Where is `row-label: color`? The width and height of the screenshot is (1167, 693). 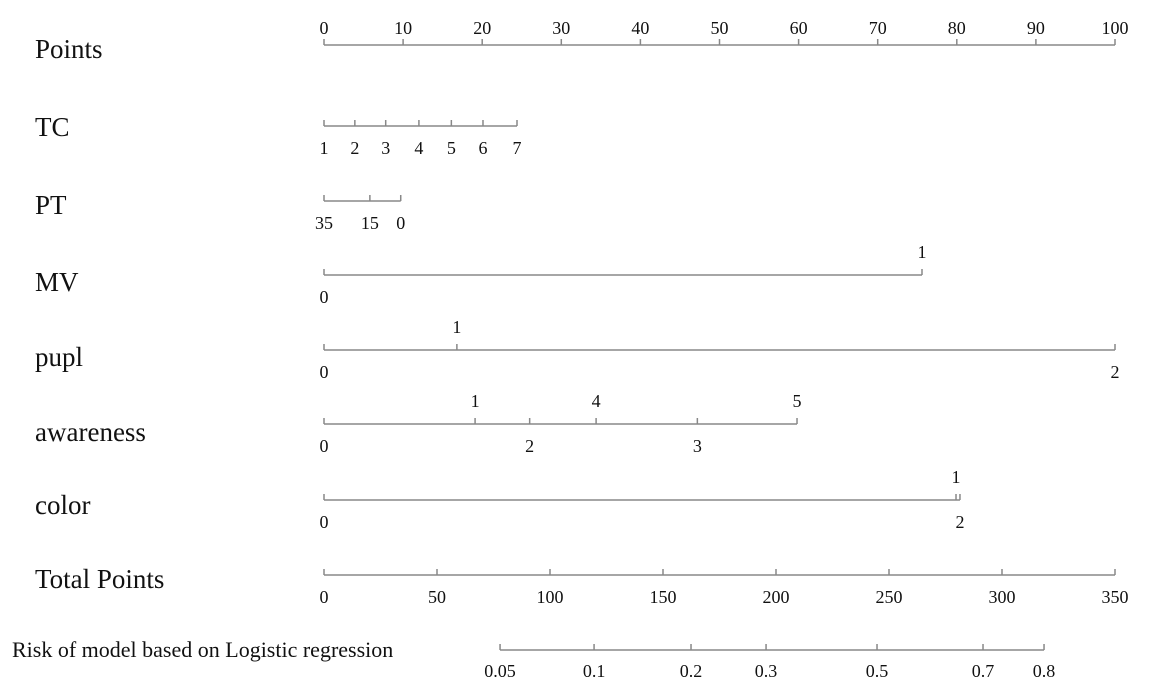
row-label: color is located at coordinates (62, 505).